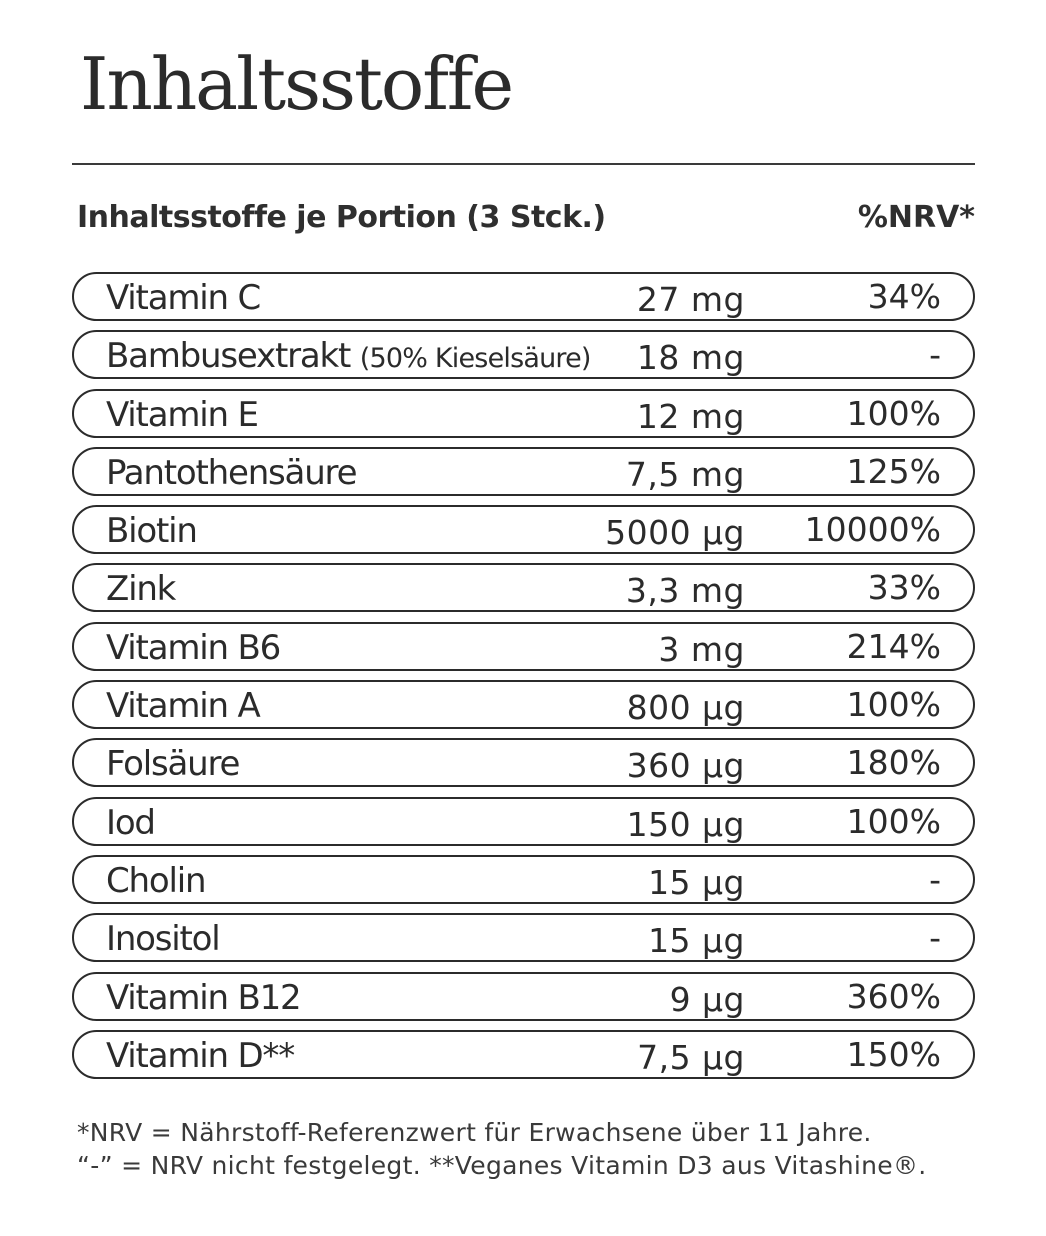  I want to click on ingredient-name: Vitamin D**, so click(200, 1055).